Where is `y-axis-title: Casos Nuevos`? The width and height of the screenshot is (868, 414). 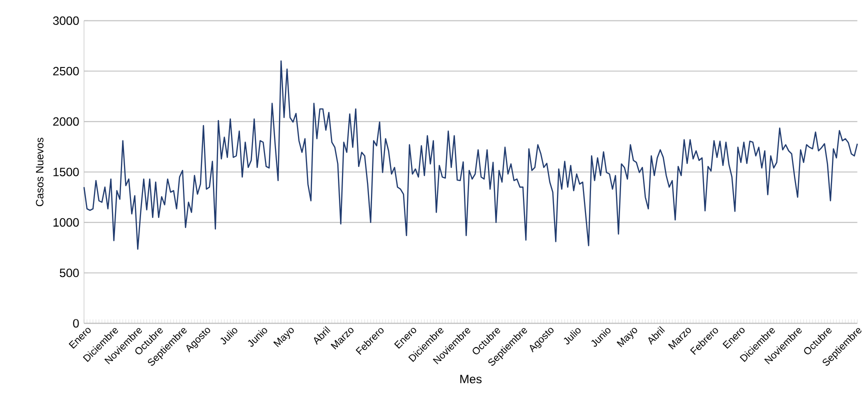
y-axis-title: Casos Nuevos is located at coordinates (40, 172).